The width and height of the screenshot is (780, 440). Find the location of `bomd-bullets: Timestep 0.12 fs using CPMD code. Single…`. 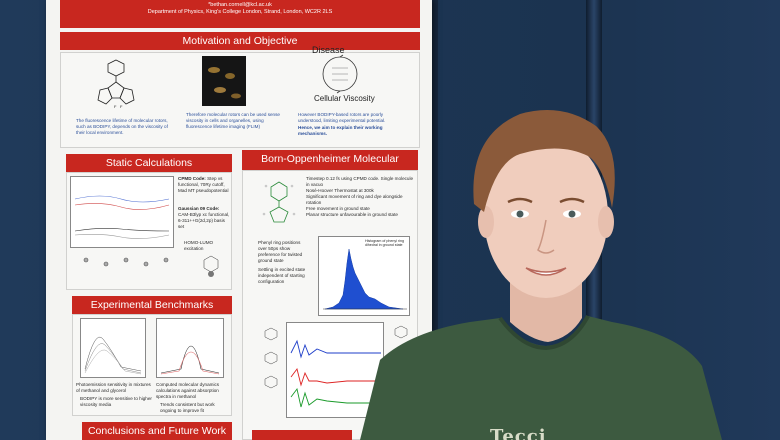

bomd-bullets: Timestep 0.12 fs using CPMD code. Single… is located at coordinates (361, 197).